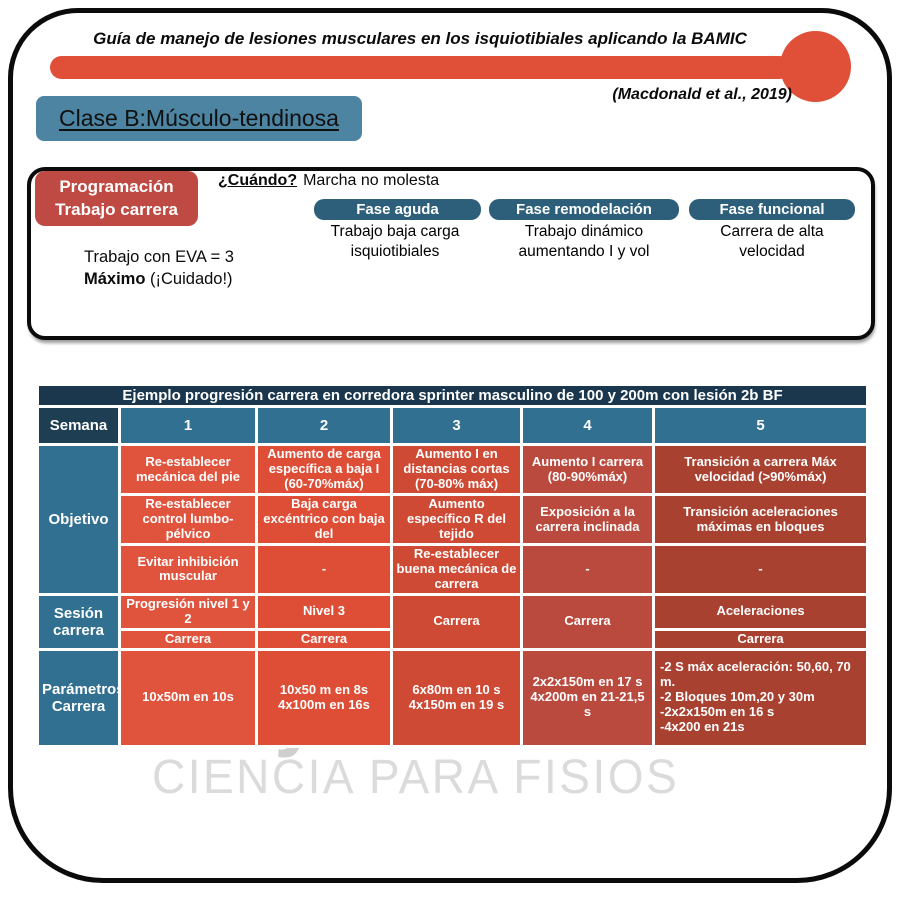 The image size is (900, 900). What do you see at coordinates (456, 569) in the screenshot?
I see `objective-w3-r3: Re-establecer buena mecánica de carrera` at bounding box center [456, 569].